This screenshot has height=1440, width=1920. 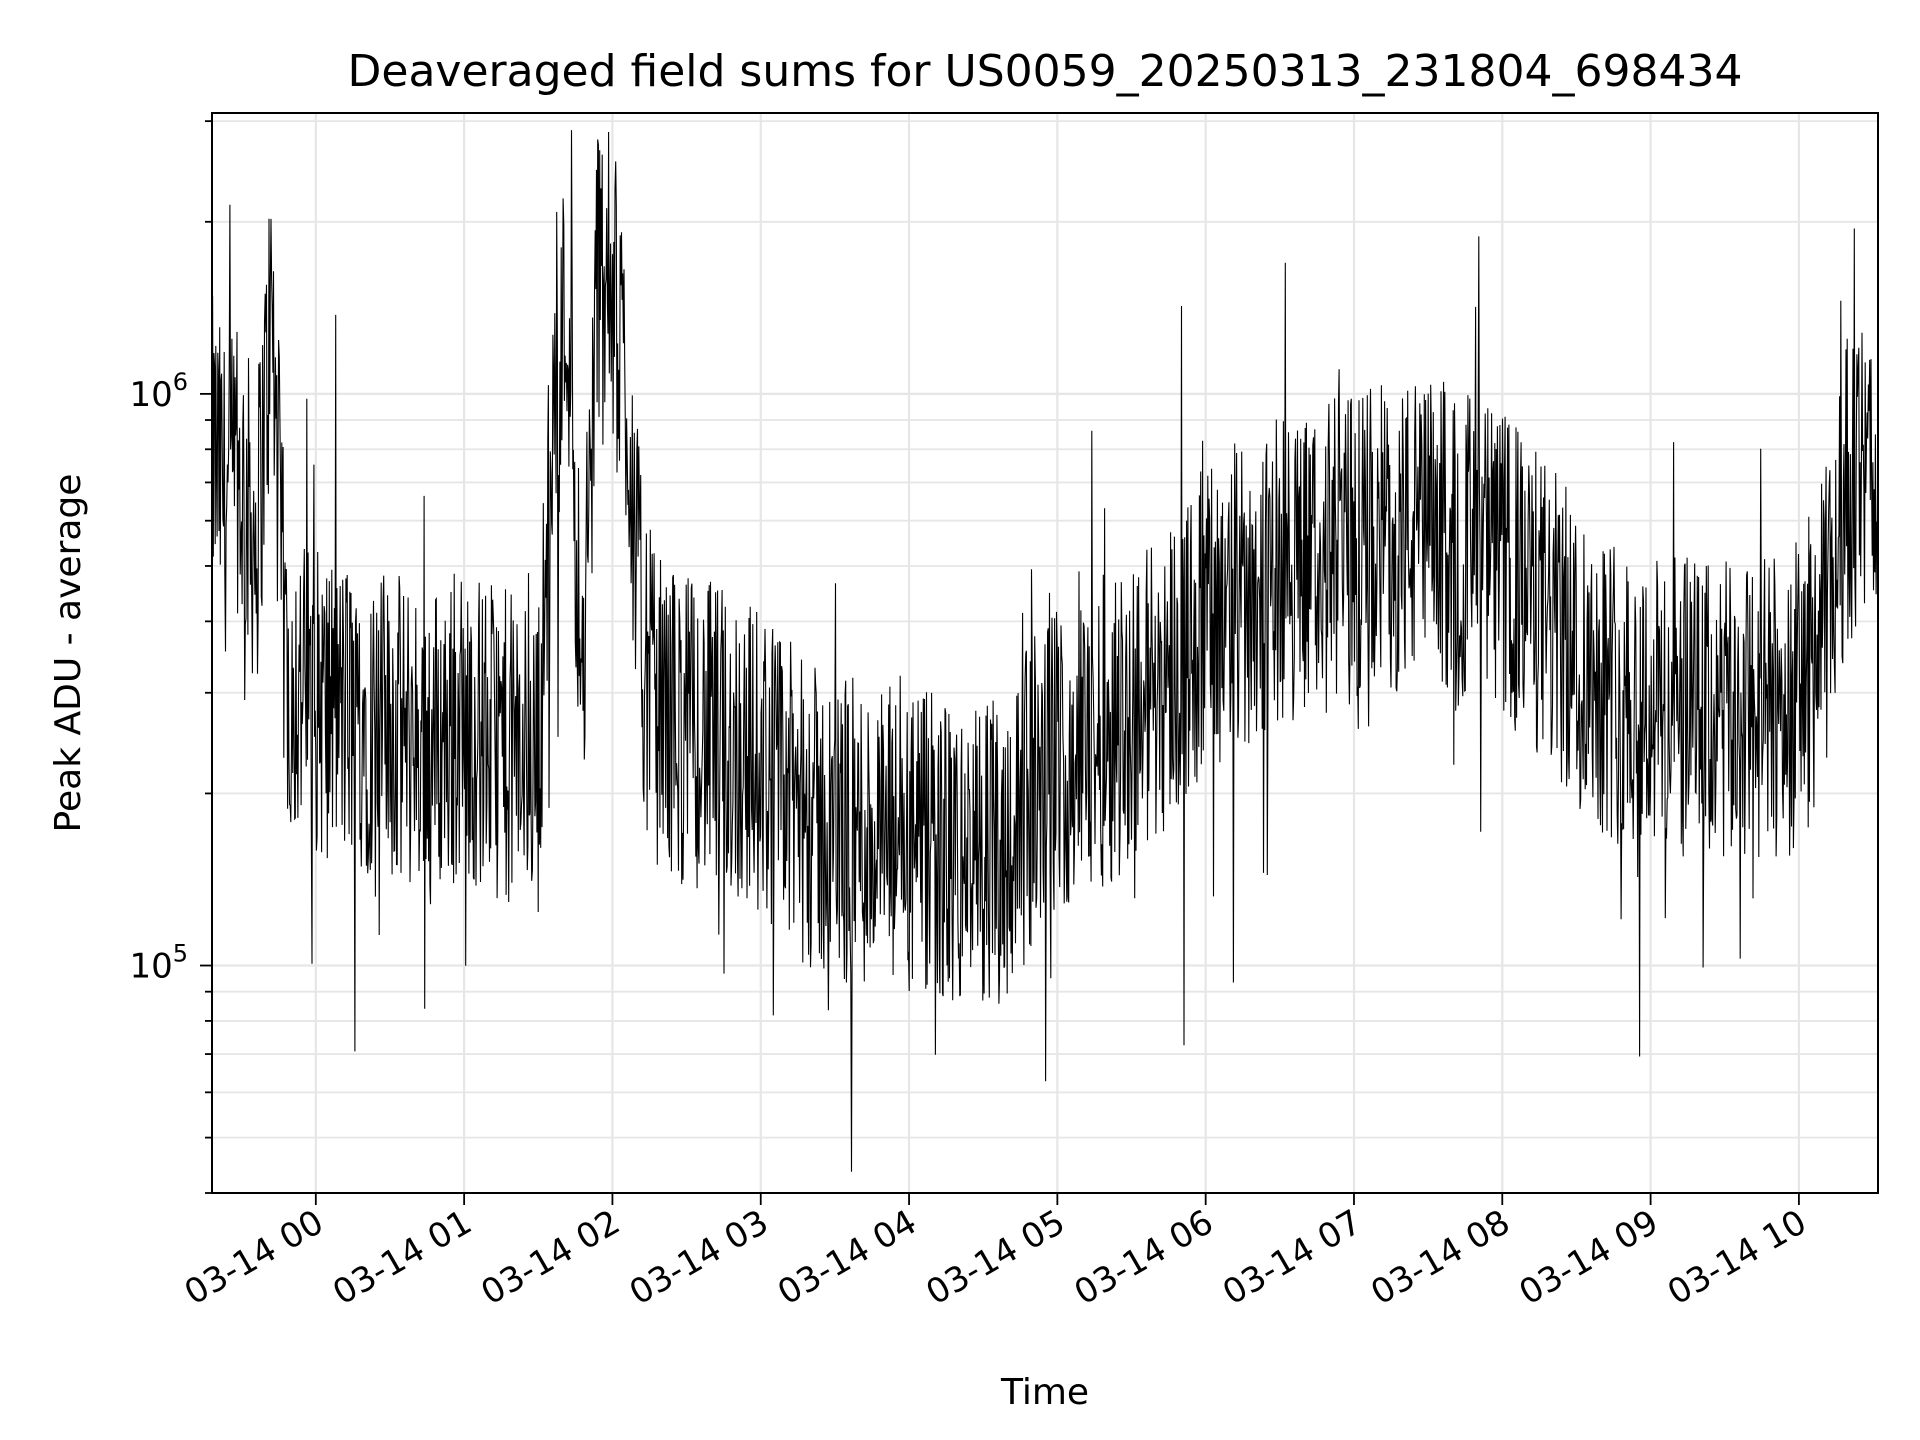 I want to click on y-tick-label: 10⁵, so click(x=158, y=963).